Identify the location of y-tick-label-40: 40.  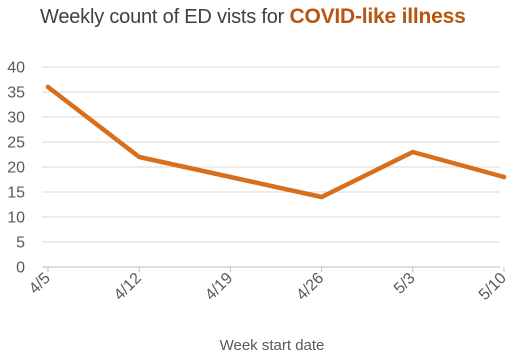
(16, 68).